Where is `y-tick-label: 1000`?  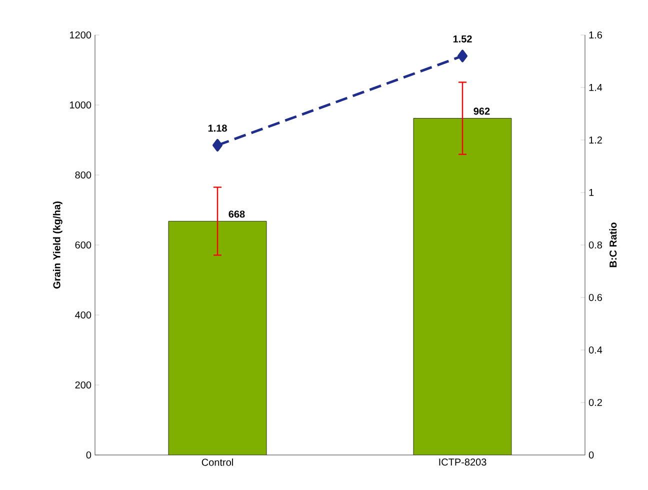 y-tick-label: 1000 is located at coordinates (81, 105).